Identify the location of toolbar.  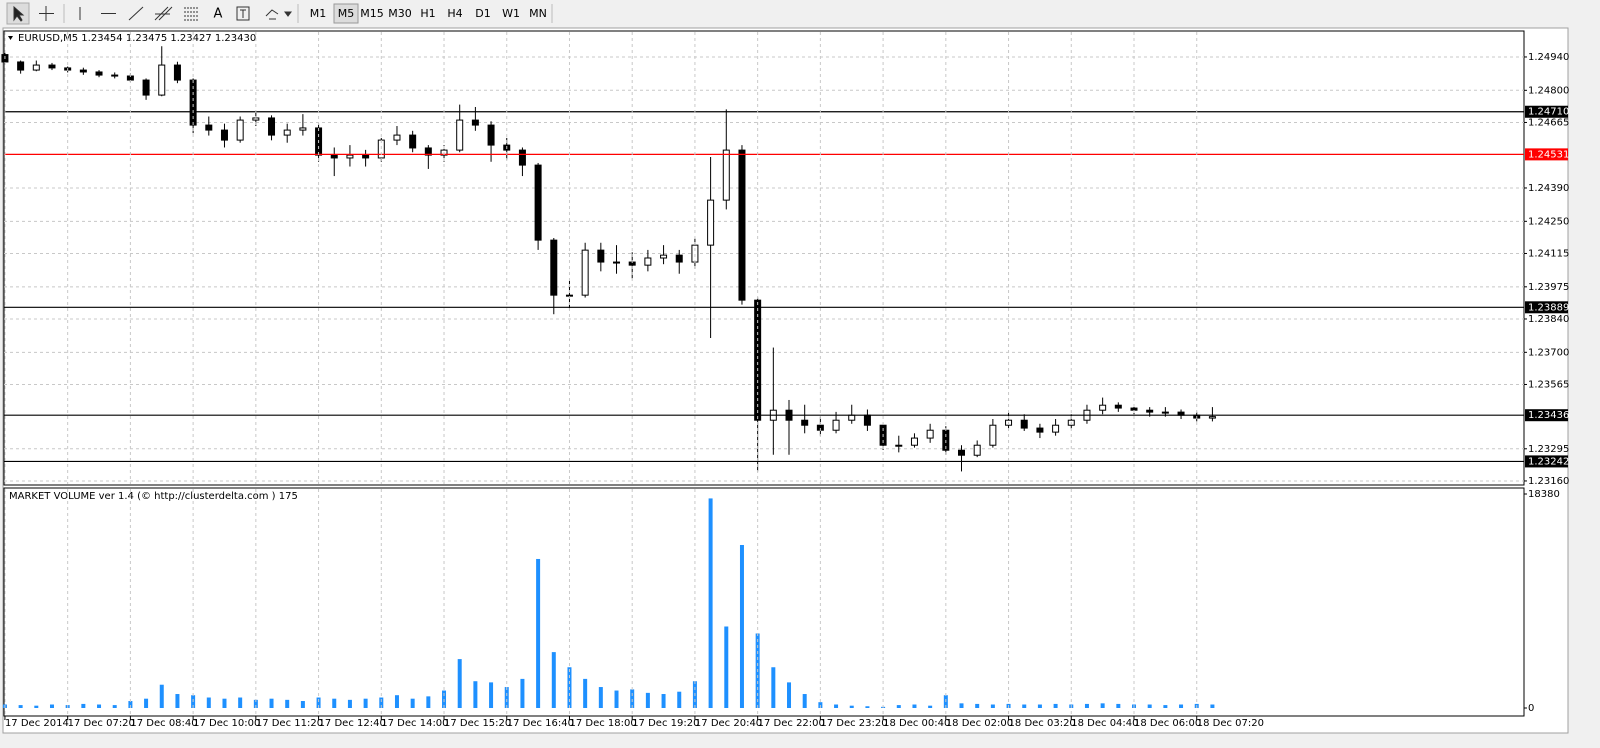
(800, 13).